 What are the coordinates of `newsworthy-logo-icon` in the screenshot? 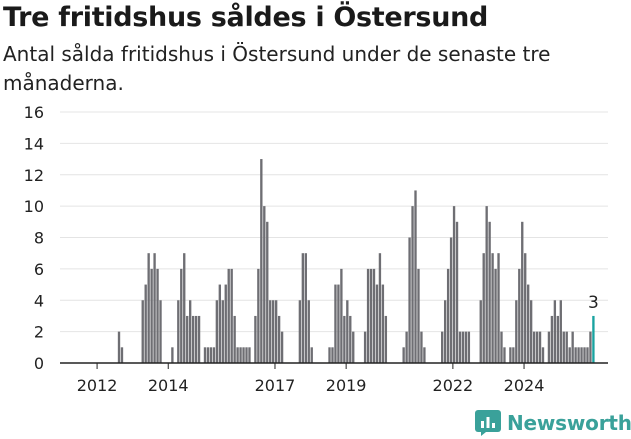 It's located at (488, 423).